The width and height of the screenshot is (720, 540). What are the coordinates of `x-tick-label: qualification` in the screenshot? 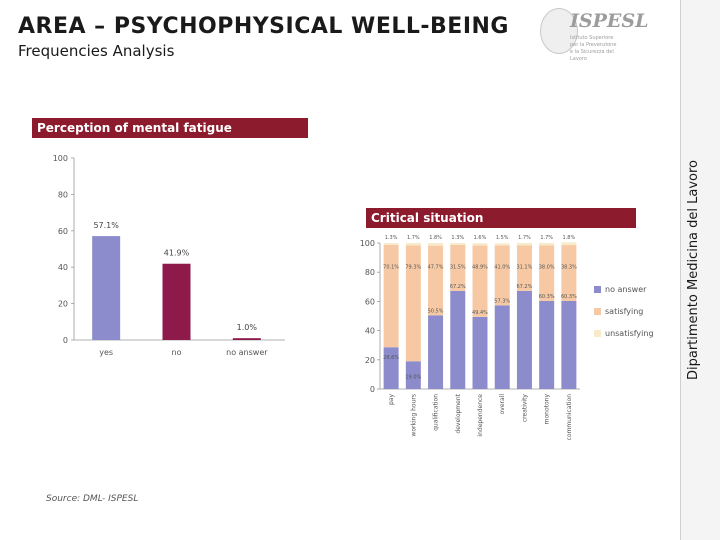 It's located at (436, 412).